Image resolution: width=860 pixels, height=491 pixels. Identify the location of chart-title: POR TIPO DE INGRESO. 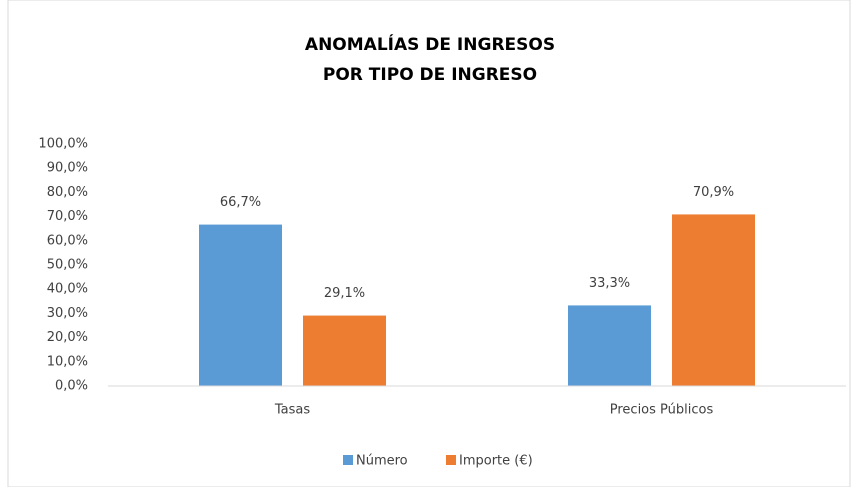
(430, 75).